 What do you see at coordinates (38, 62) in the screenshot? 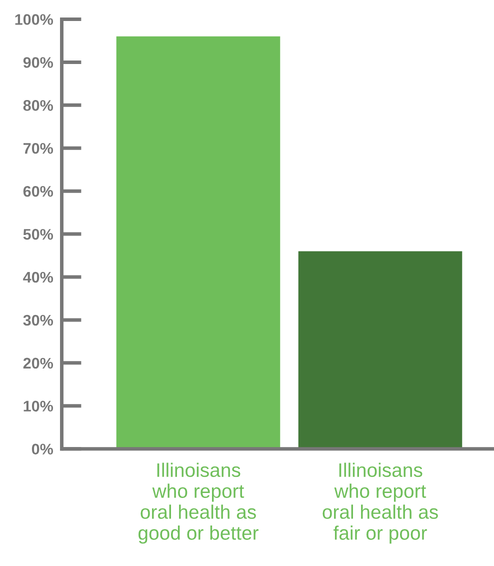
I see `y-tick-label: 90%` at bounding box center [38, 62].